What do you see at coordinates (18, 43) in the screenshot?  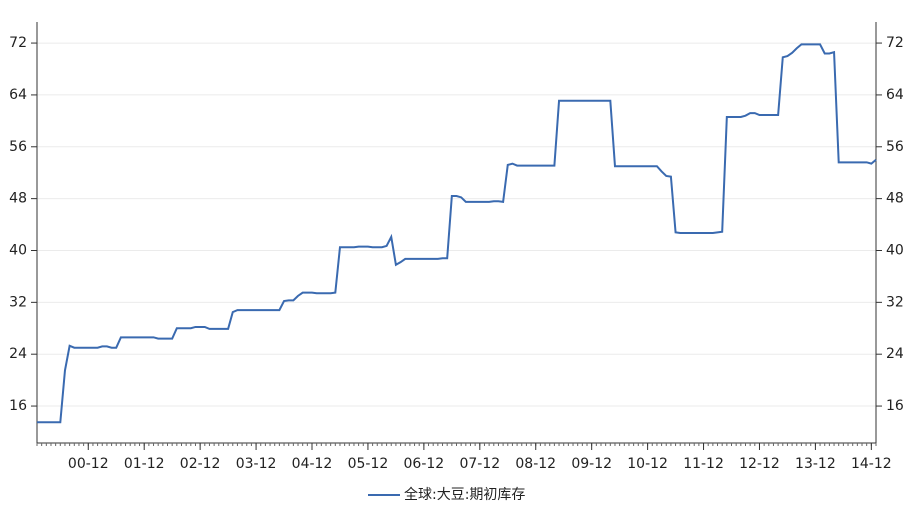 I see `y-tick-label: 72` at bounding box center [18, 43].